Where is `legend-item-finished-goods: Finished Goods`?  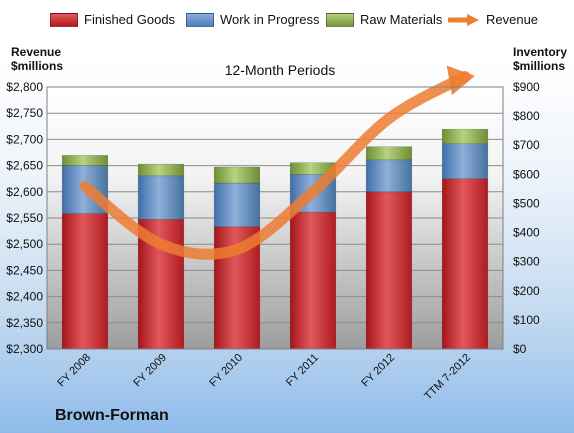
legend-item-finished-goods: Finished Goods is located at coordinates (112, 19).